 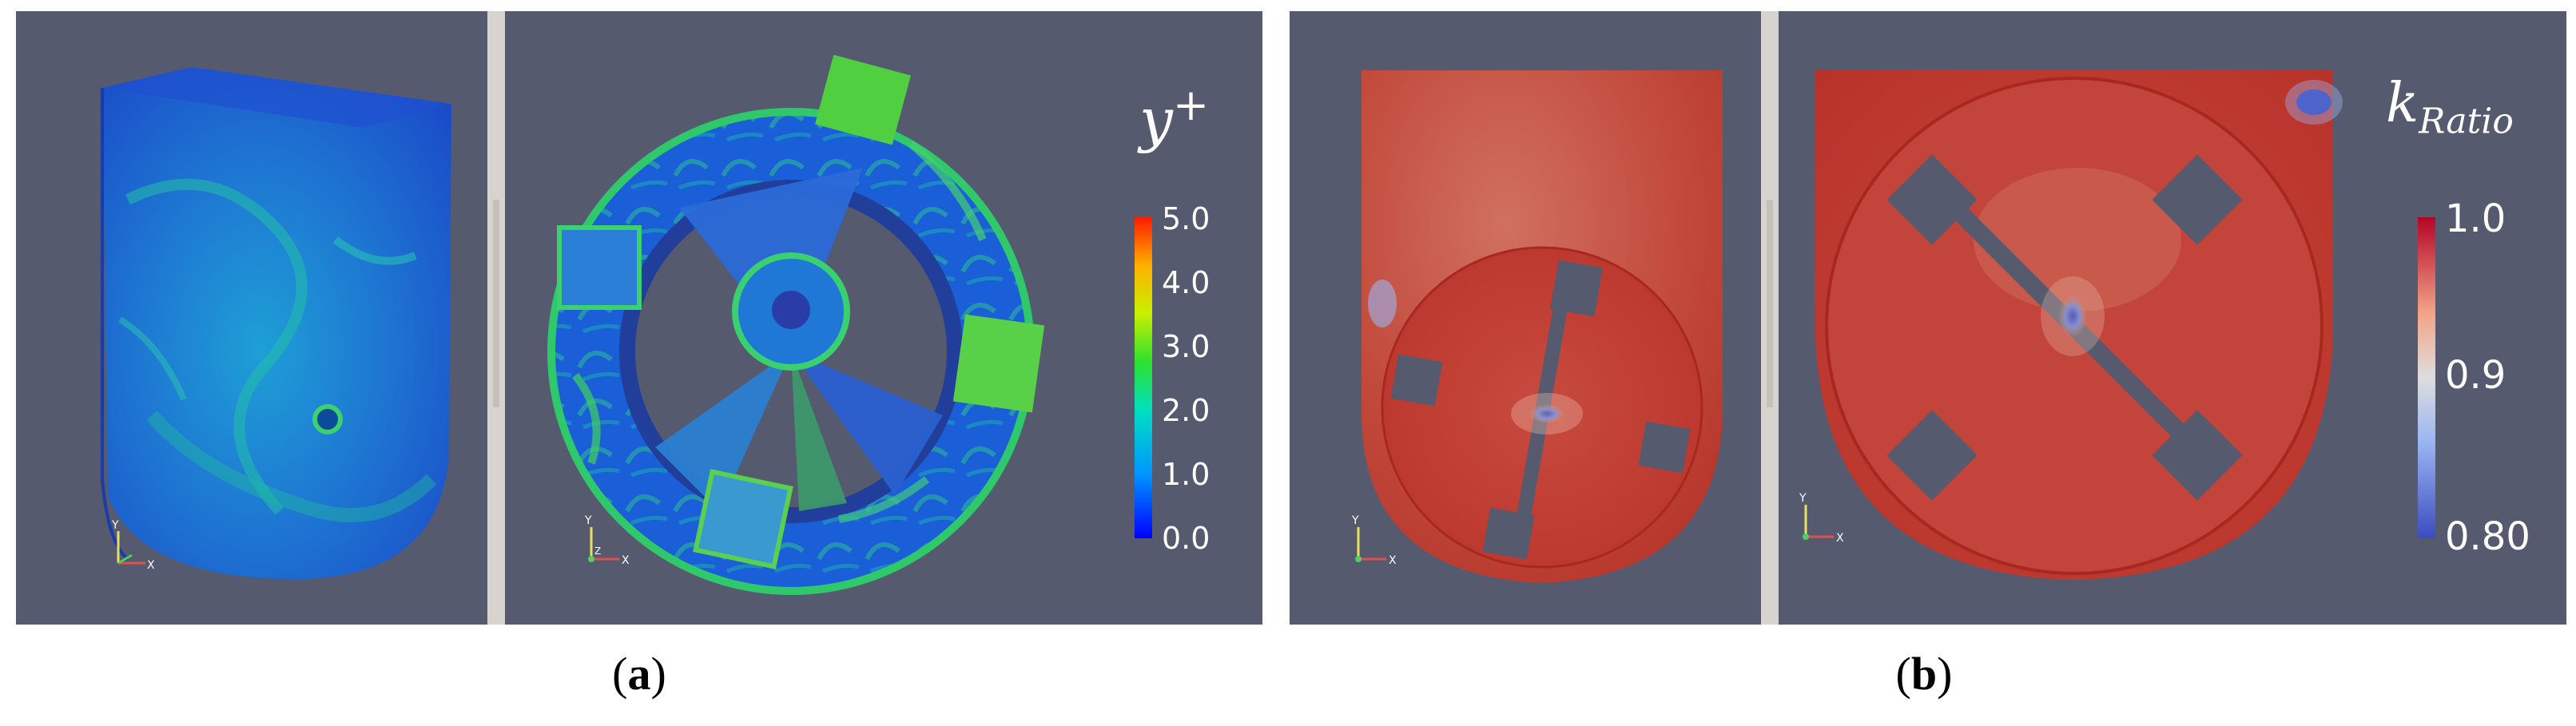 What do you see at coordinates (639, 674) in the screenshot?
I see `caption-a: (a)` at bounding box center [639, 674].